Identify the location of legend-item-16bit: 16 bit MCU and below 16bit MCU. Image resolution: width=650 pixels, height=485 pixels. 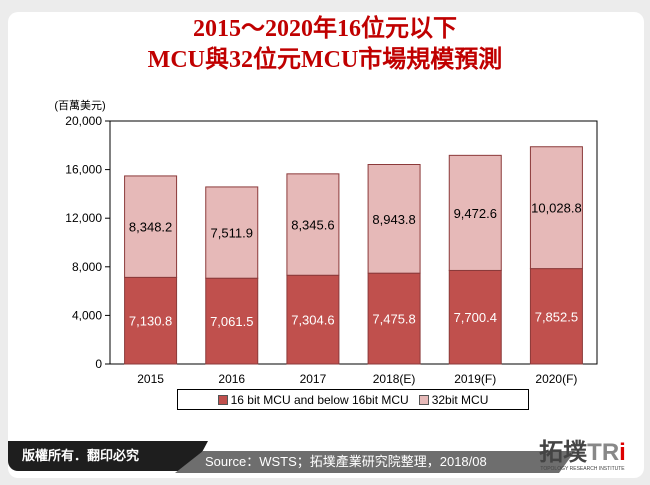
(313, 400).